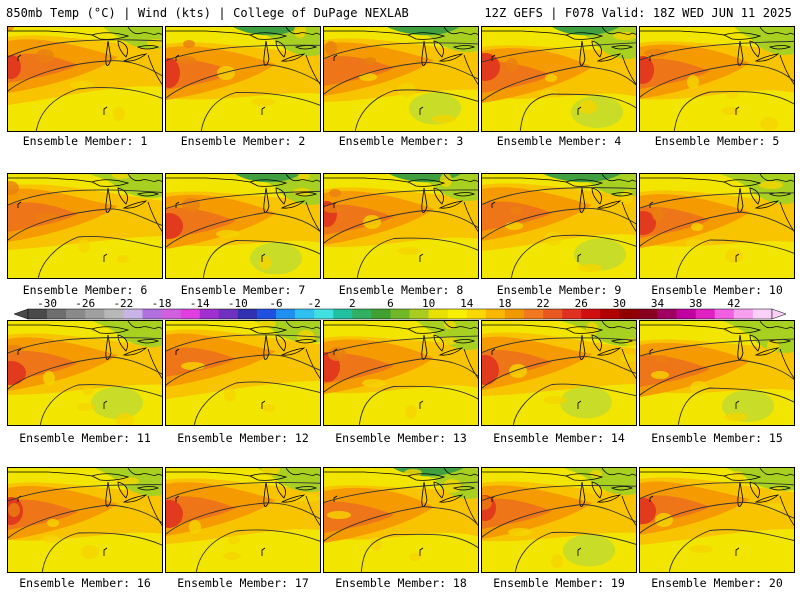  What do you see at coordinates (717, 583) in the screenshot?
I see `ensemble-member-caption: Ensemble Member: 20` at bounding box center [717, 583].